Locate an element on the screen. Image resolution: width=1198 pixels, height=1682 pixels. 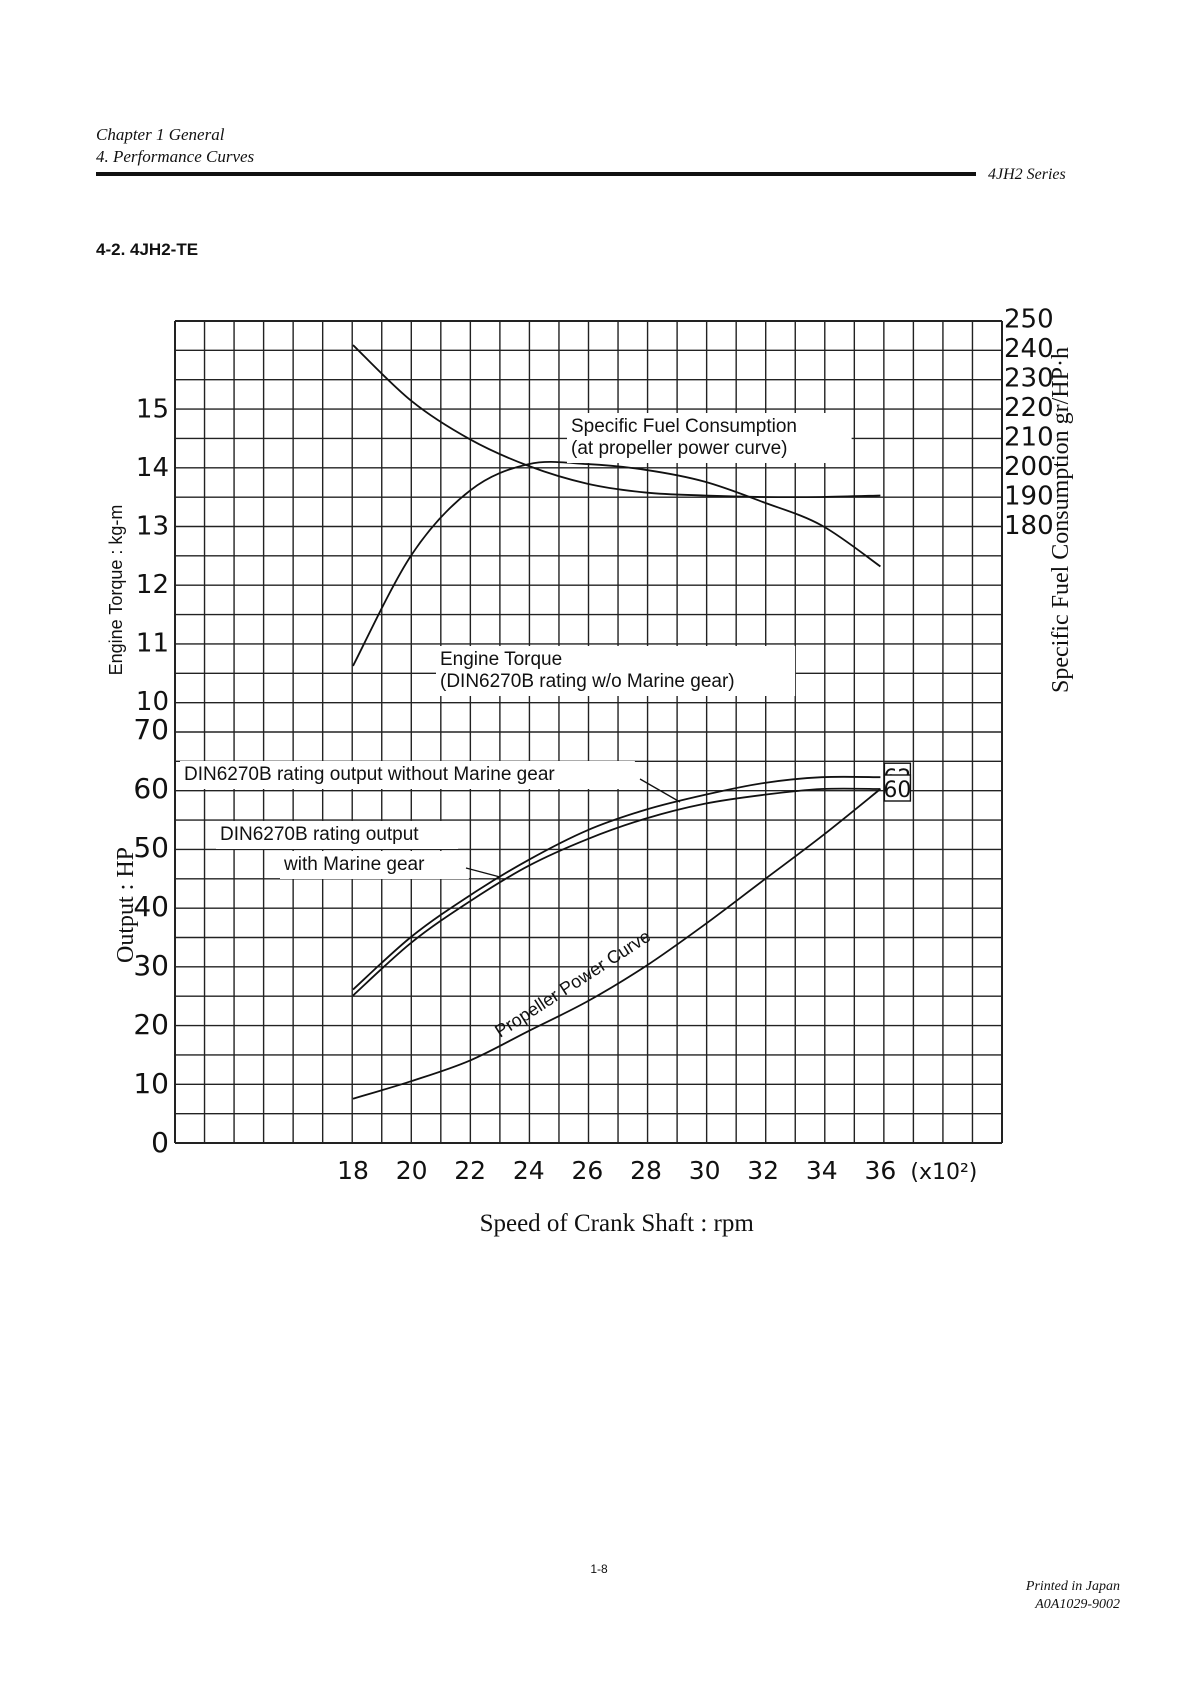
fuel-curve-label: (at propeller power curve) is located at coordinates (679, 448).